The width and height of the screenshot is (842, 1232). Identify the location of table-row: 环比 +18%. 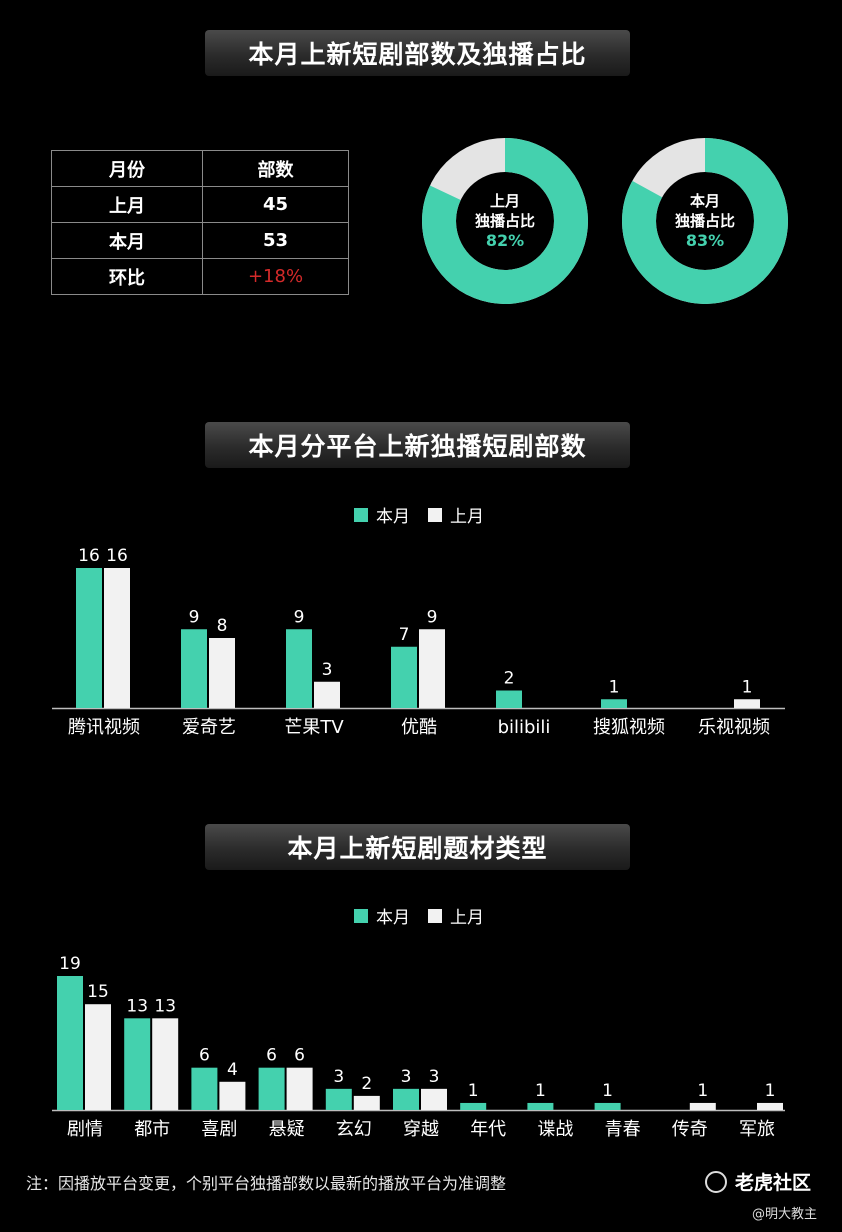
(200, 276).